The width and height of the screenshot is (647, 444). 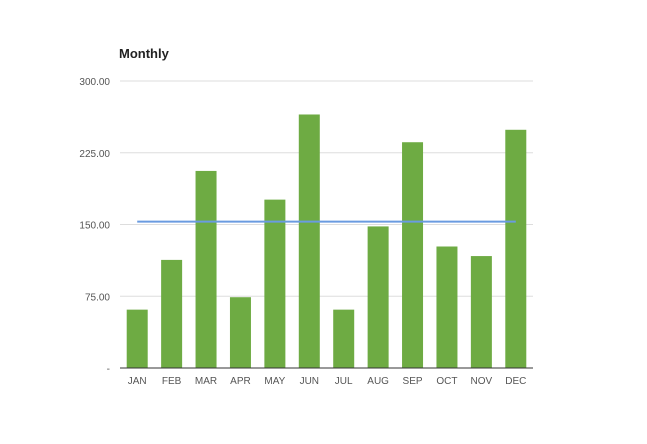 I want to click on bar-aug, so click(x=378, y=297).